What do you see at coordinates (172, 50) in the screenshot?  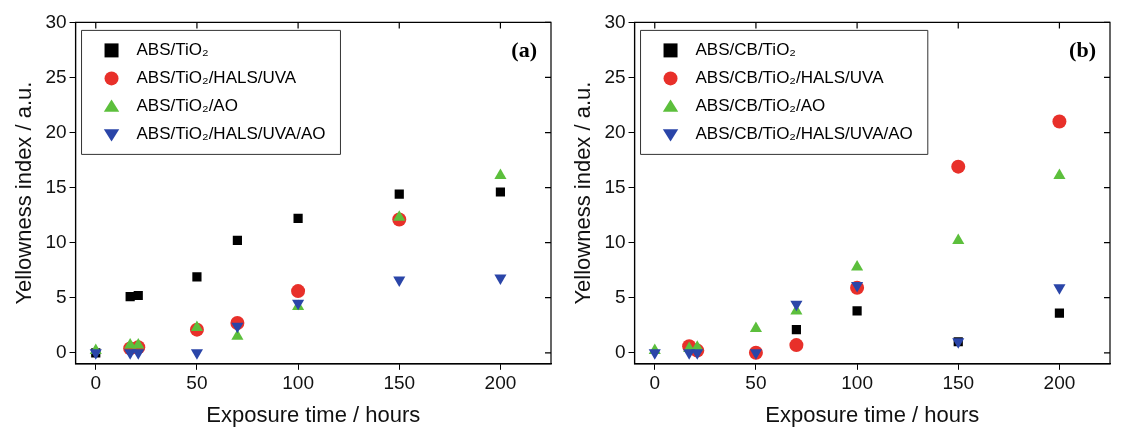 I see `legend-label: ABS/TiO₂` at bounding box center [172, 50].